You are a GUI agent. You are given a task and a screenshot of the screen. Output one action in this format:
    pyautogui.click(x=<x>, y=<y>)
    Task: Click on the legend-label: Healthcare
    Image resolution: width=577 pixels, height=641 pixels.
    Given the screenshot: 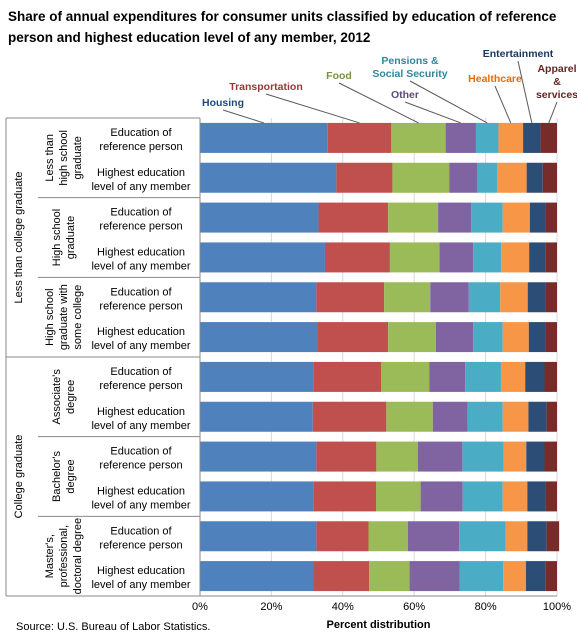 What is the action you would take?
    pyautogui.click(x=495, y=79)
    